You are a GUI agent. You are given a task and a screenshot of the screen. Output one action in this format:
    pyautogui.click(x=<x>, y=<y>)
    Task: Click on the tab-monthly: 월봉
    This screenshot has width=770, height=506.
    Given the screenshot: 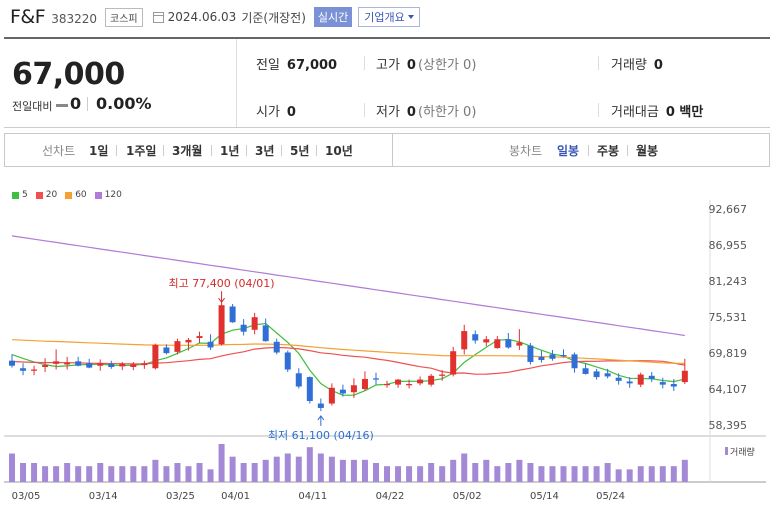 What is the action you would take?
    pyautogui.click(x=647, y=151)
    